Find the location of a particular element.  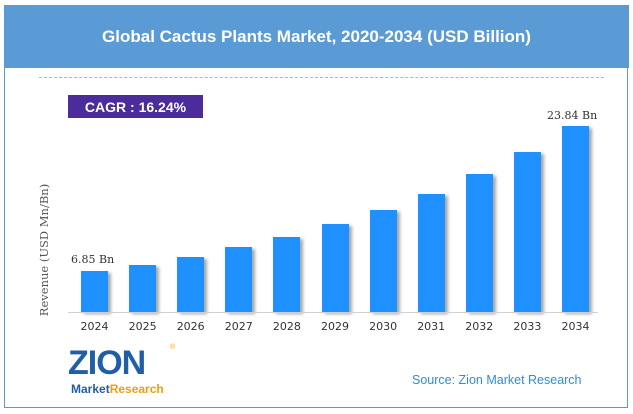

value-label-2034: 23.84 Bn is located at coordinates (572, 115).